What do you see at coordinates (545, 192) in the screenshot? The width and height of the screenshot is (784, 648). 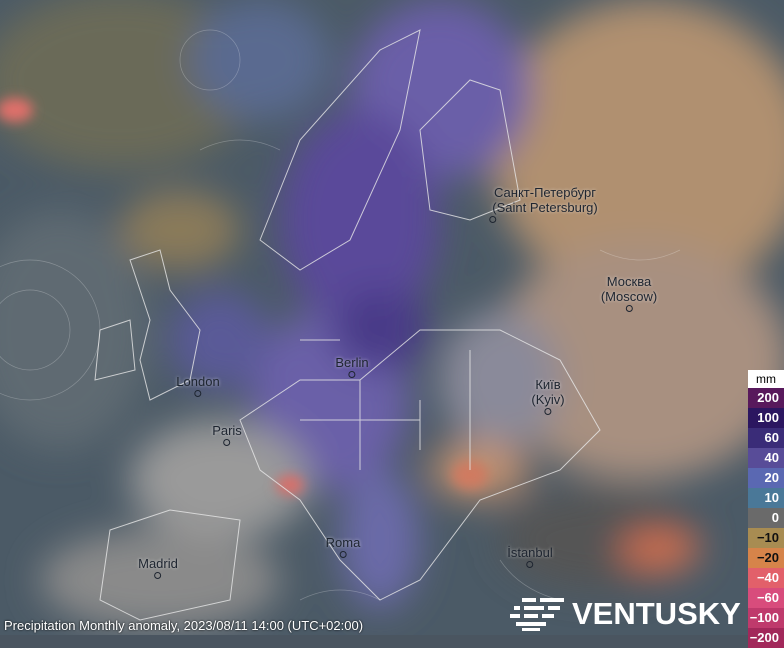 I see `city-name: Санкт-Петербург` at bounding box center [545, 192].